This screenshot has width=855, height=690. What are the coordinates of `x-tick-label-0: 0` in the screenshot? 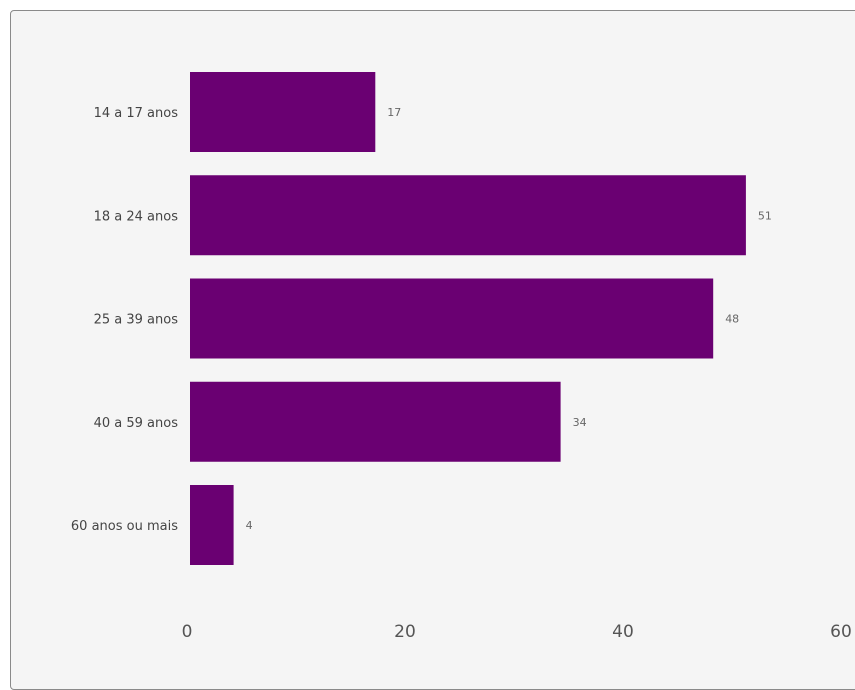 It's located at (187, 632).